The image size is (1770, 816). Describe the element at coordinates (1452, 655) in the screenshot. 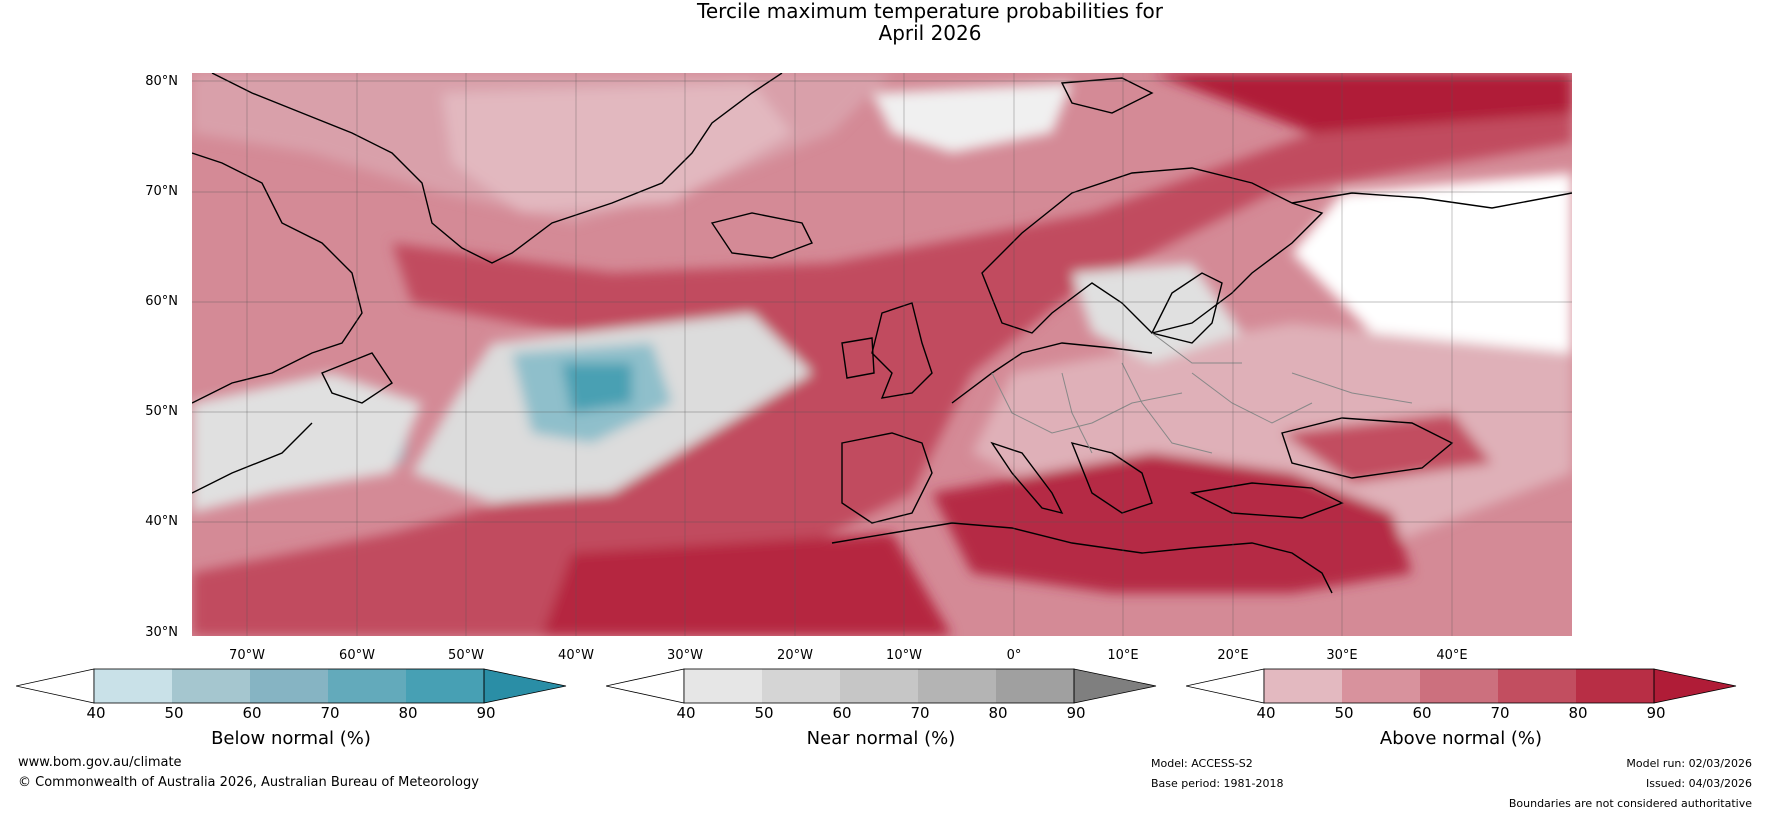

I see `lon-label-40e: 40°E` at that location.